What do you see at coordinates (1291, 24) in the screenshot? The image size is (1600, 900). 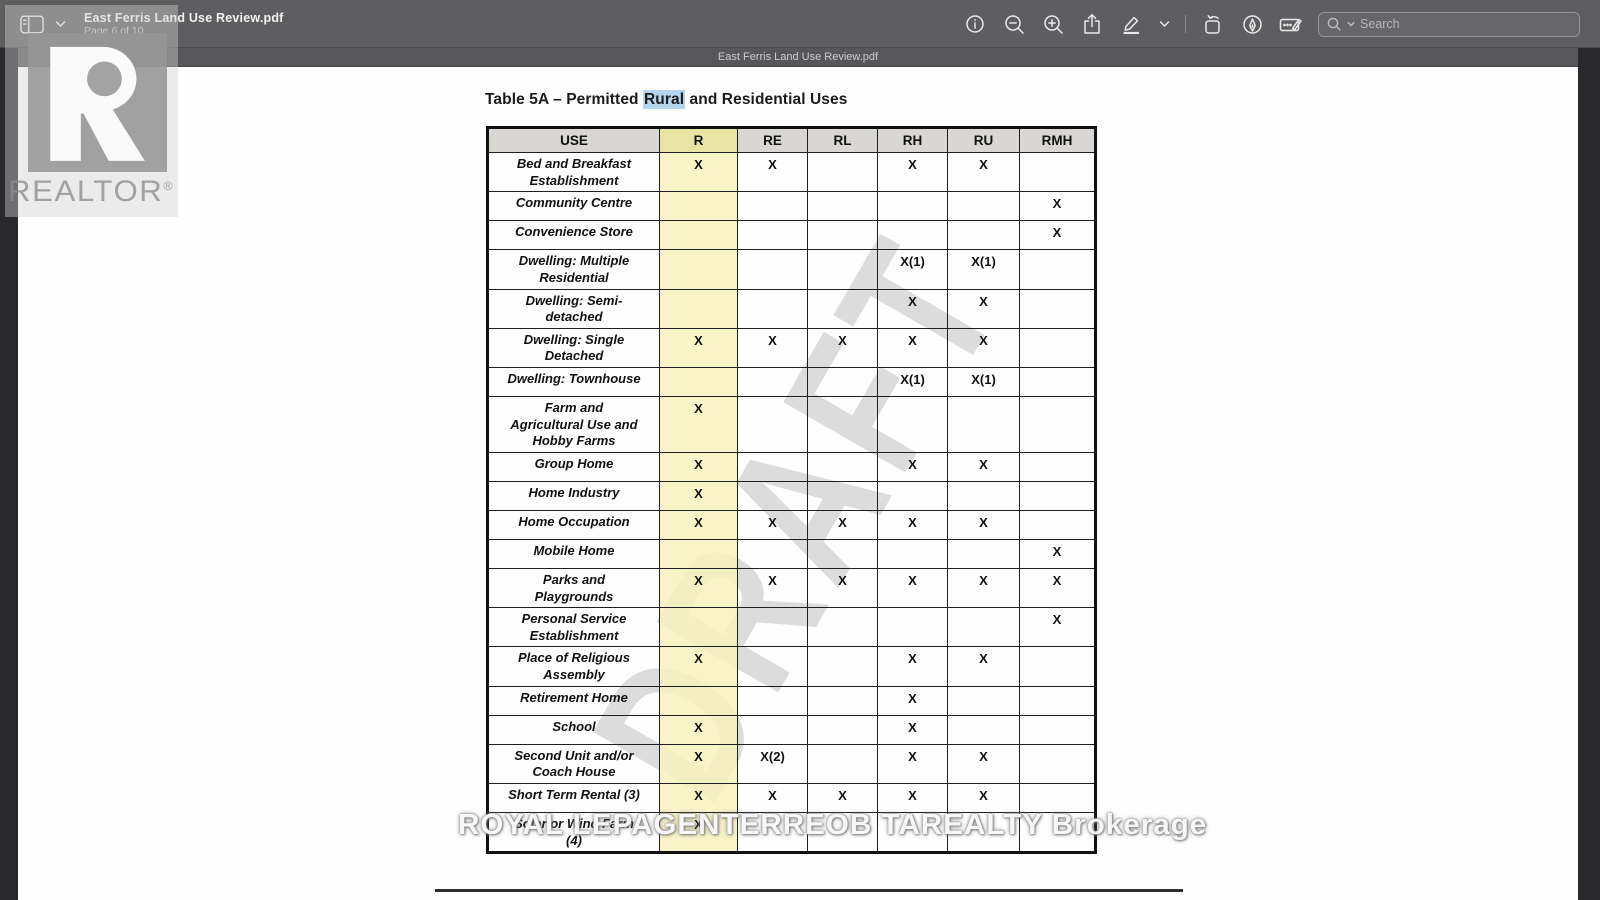 I see `form-fill-button` at bounding box center [1291, 24].